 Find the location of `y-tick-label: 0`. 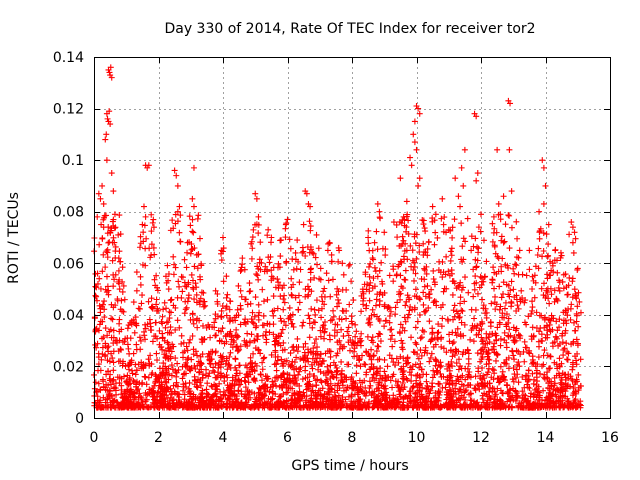

y-tick-label: 0 is located at coordinates (79, 419).